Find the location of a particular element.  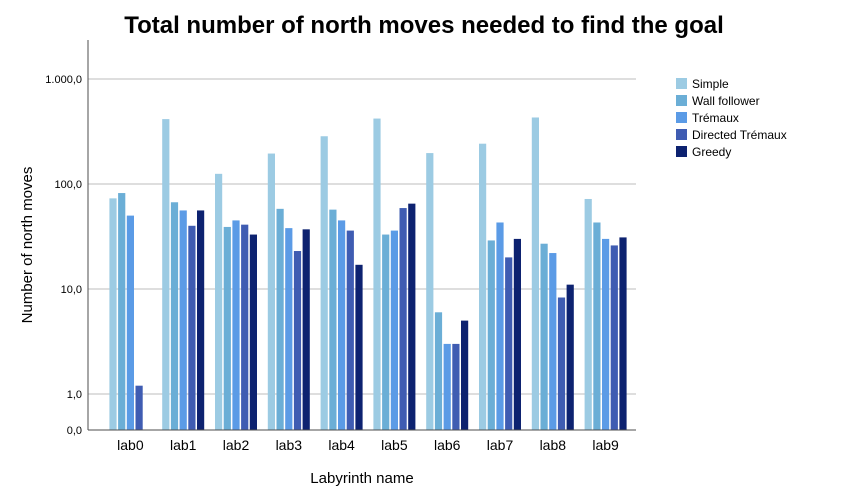

x-tick-label: lab3 is located at coordinates (289, 445).